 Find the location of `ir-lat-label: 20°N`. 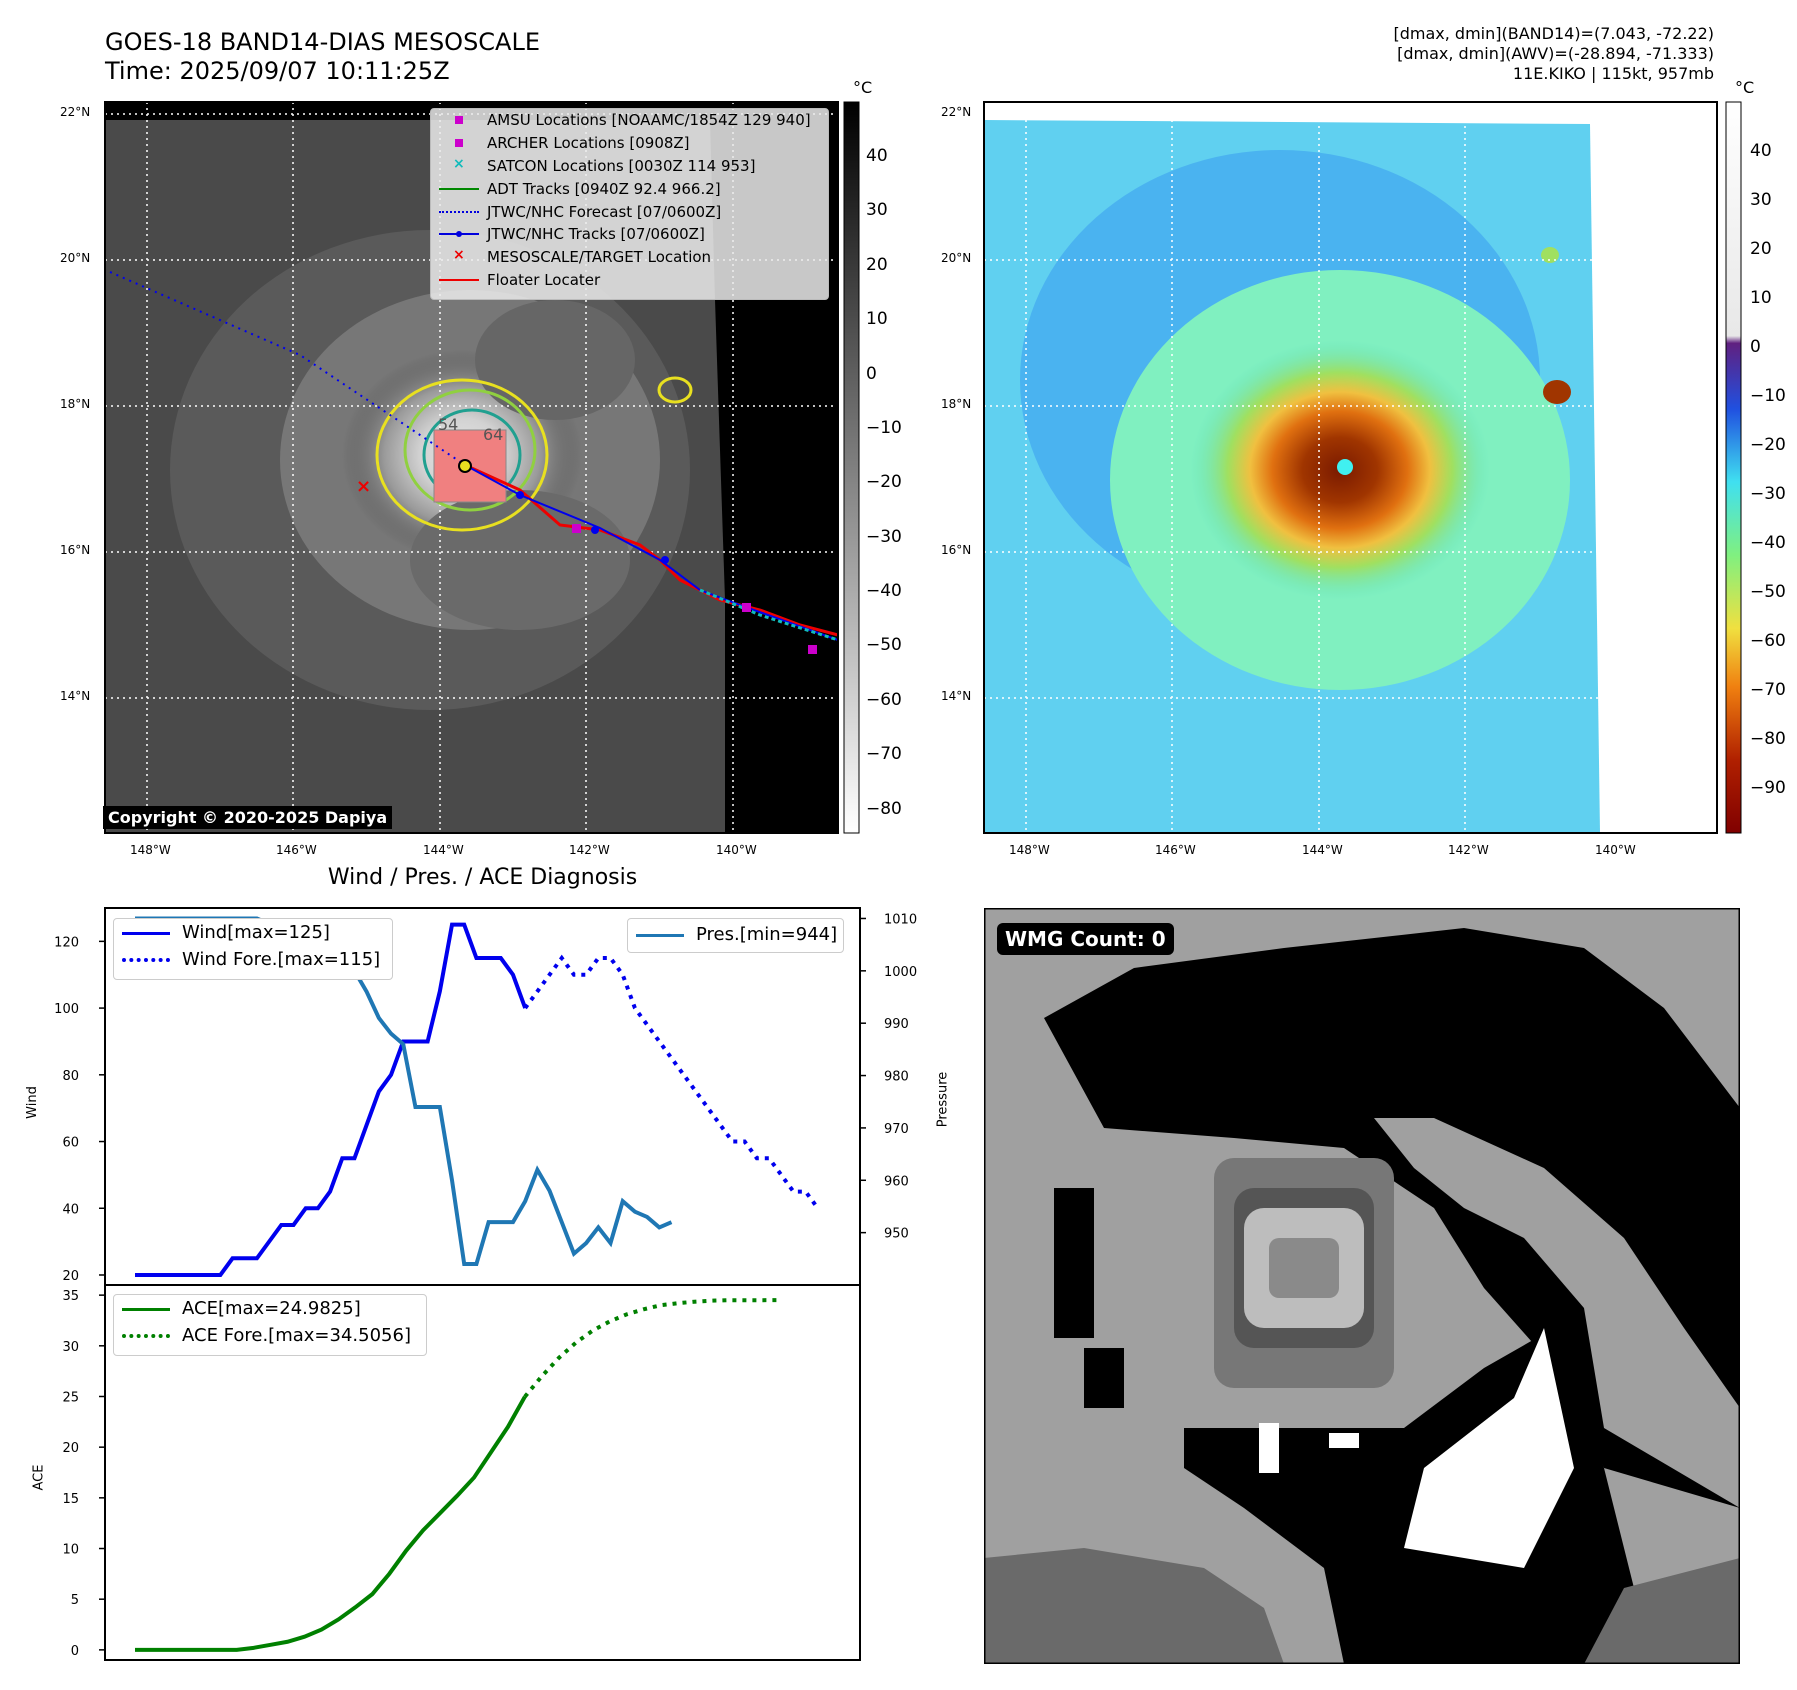

ir-lat-label: 20°N is located at coordinates (75, 258).